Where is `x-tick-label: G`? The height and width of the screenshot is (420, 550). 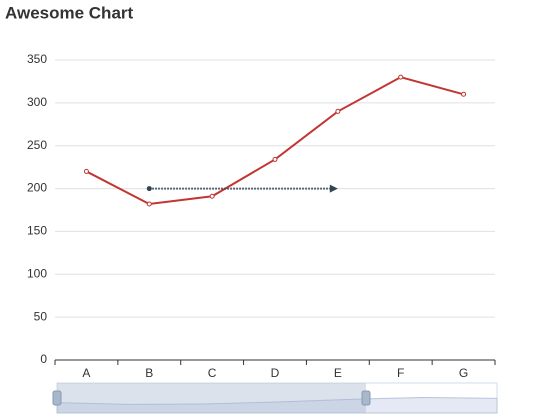
x-tick-label: G is located at coordinates (463, 373).